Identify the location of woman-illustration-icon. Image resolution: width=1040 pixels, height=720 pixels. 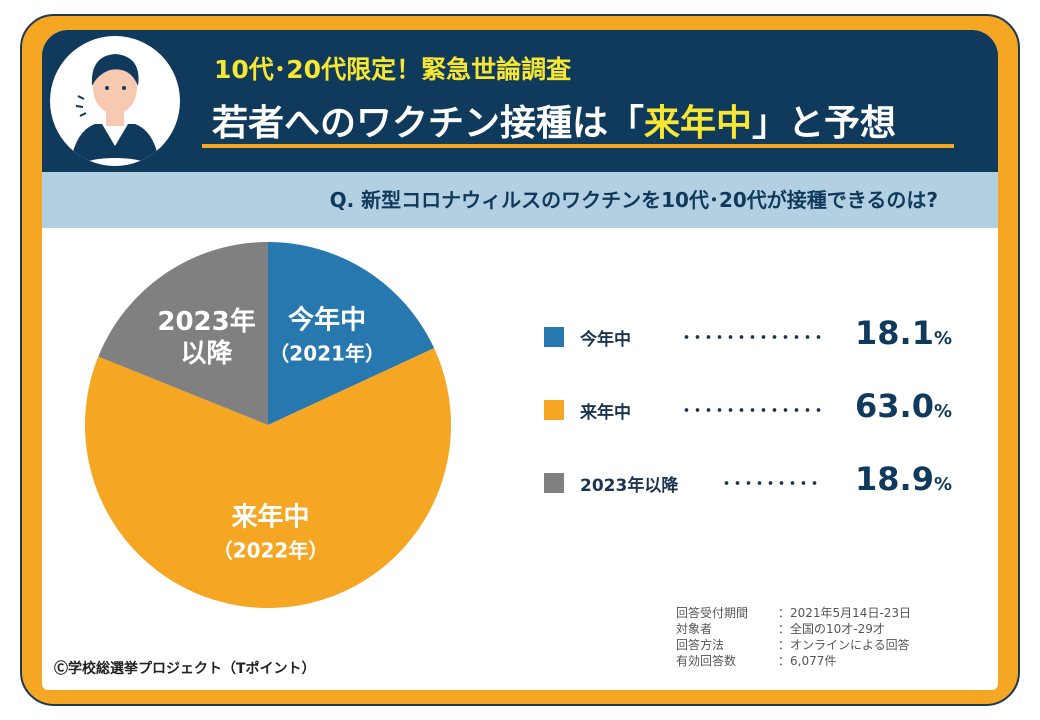
(115, 110).